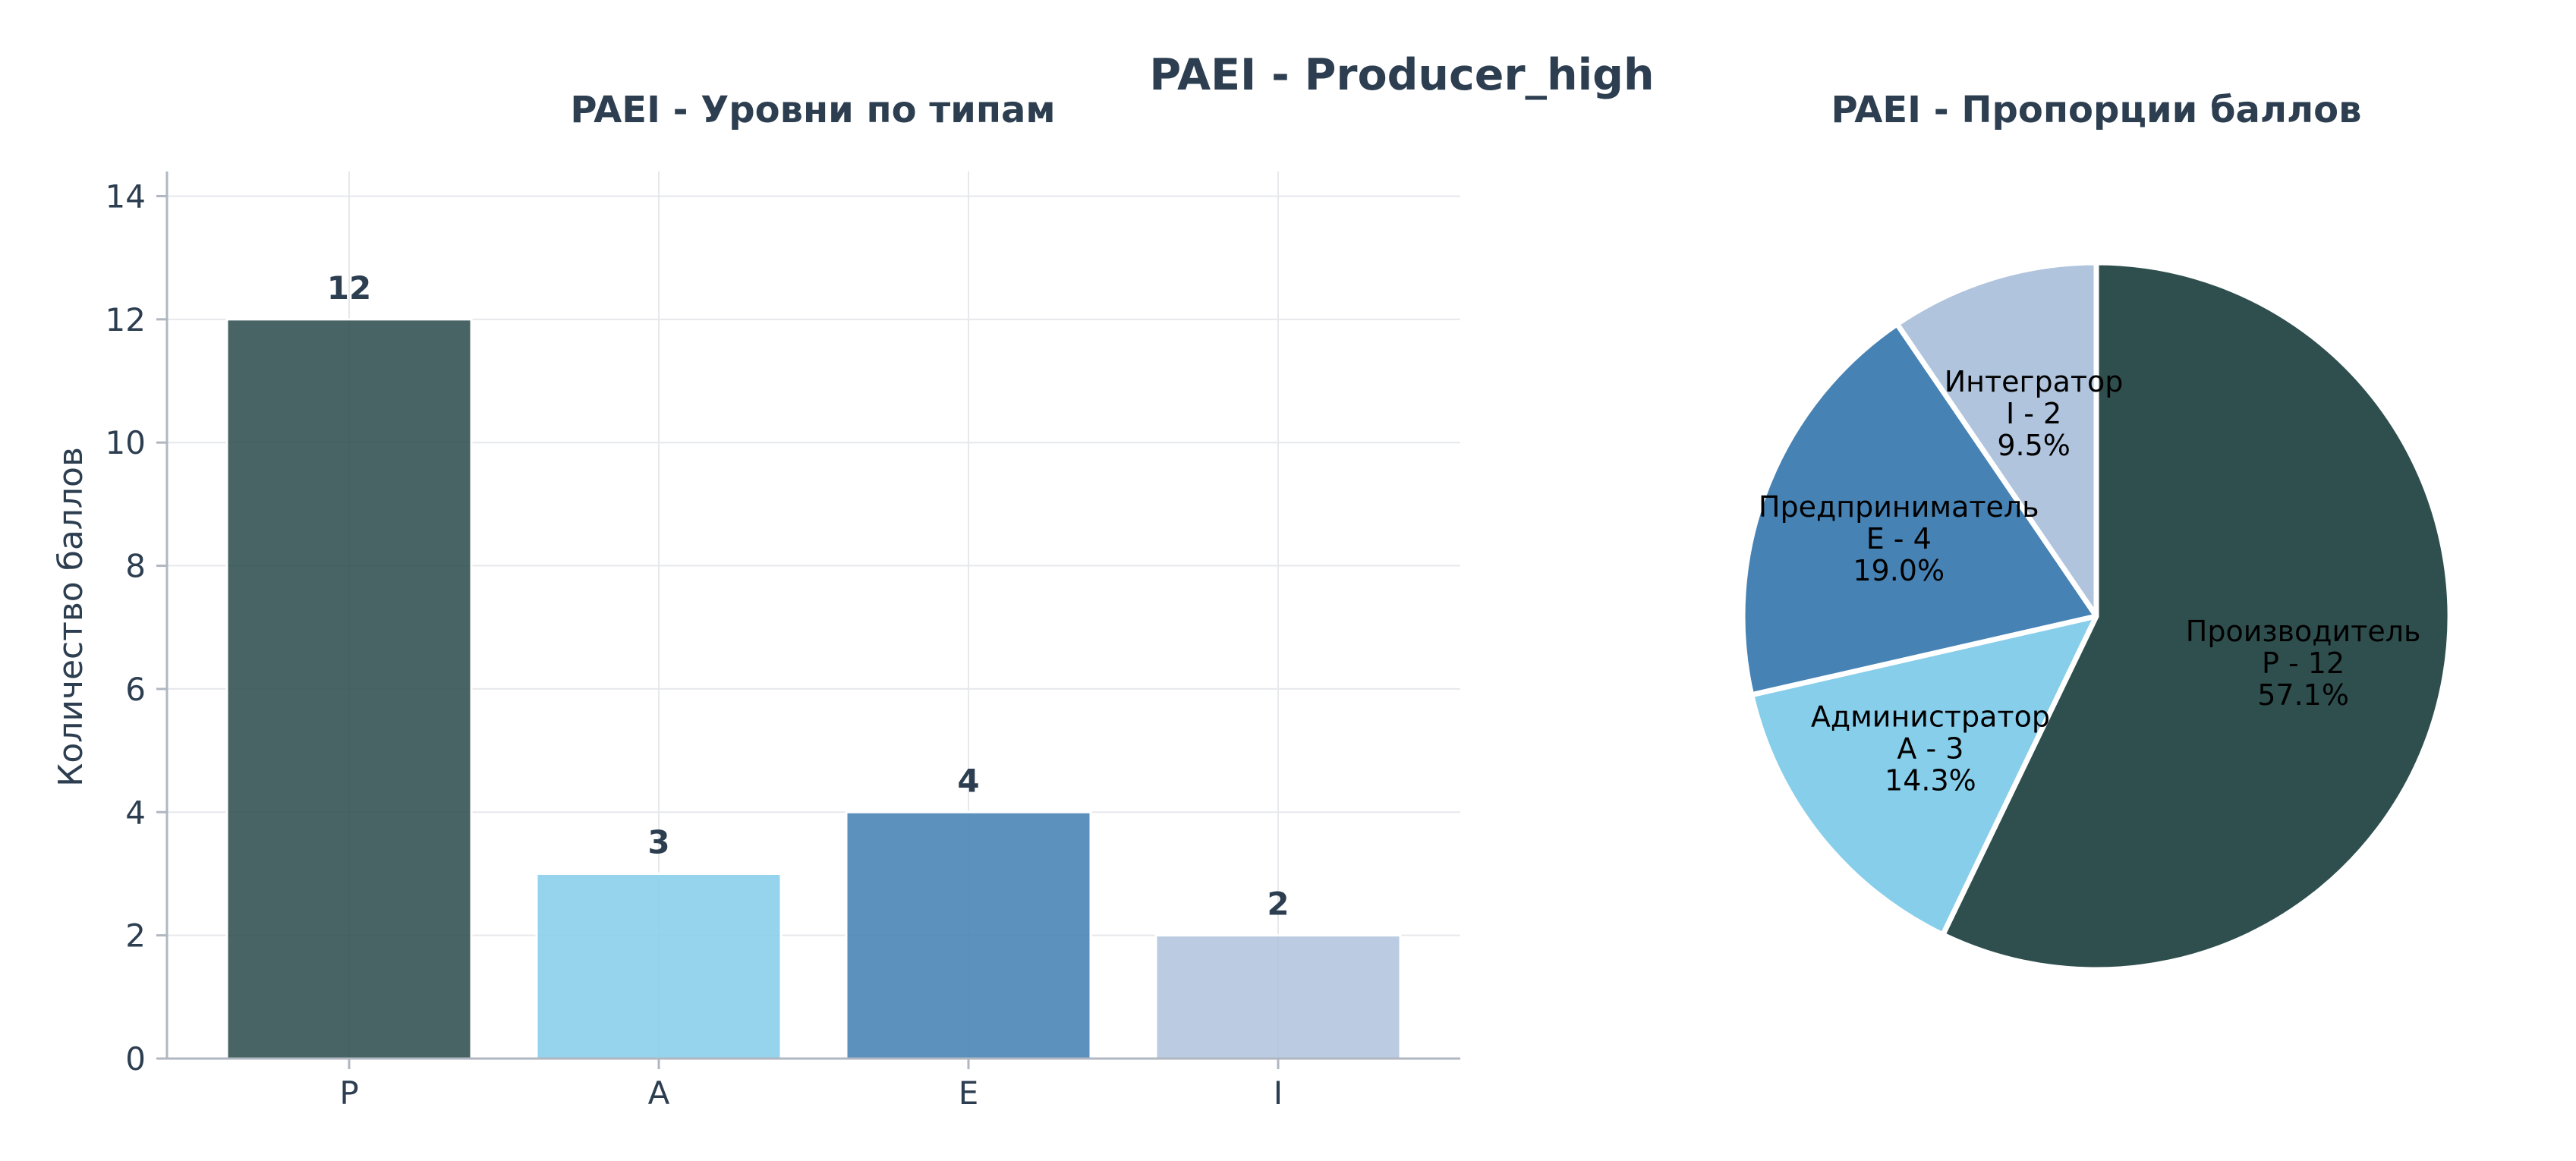  I want to click on bar-a, so click(659, 966).